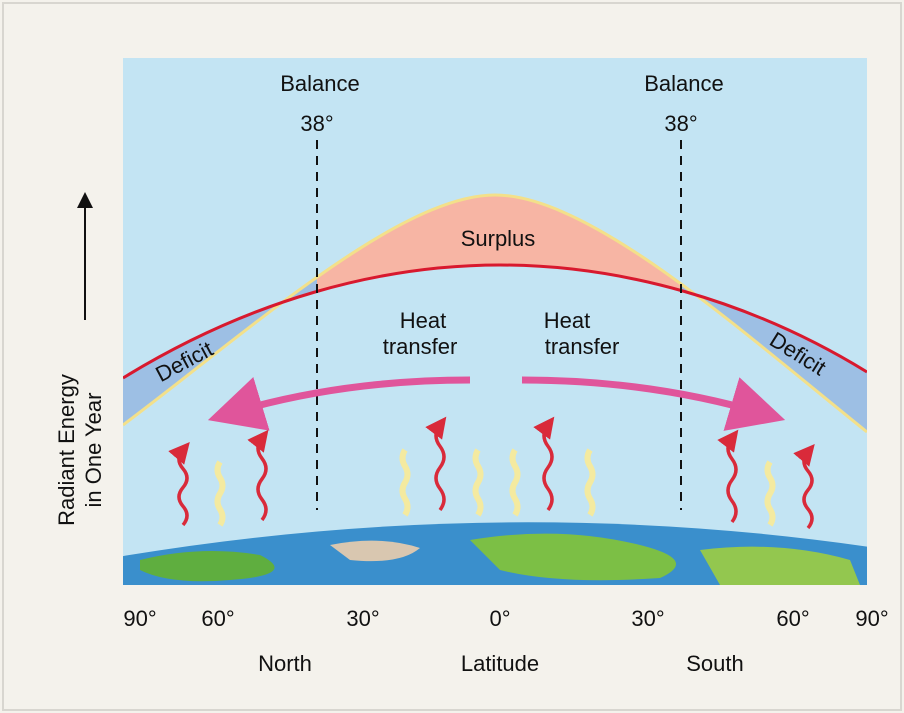 This screenshot has height=713, width=904. I want to click on surplus-label: Surplus, so click(498, 238).